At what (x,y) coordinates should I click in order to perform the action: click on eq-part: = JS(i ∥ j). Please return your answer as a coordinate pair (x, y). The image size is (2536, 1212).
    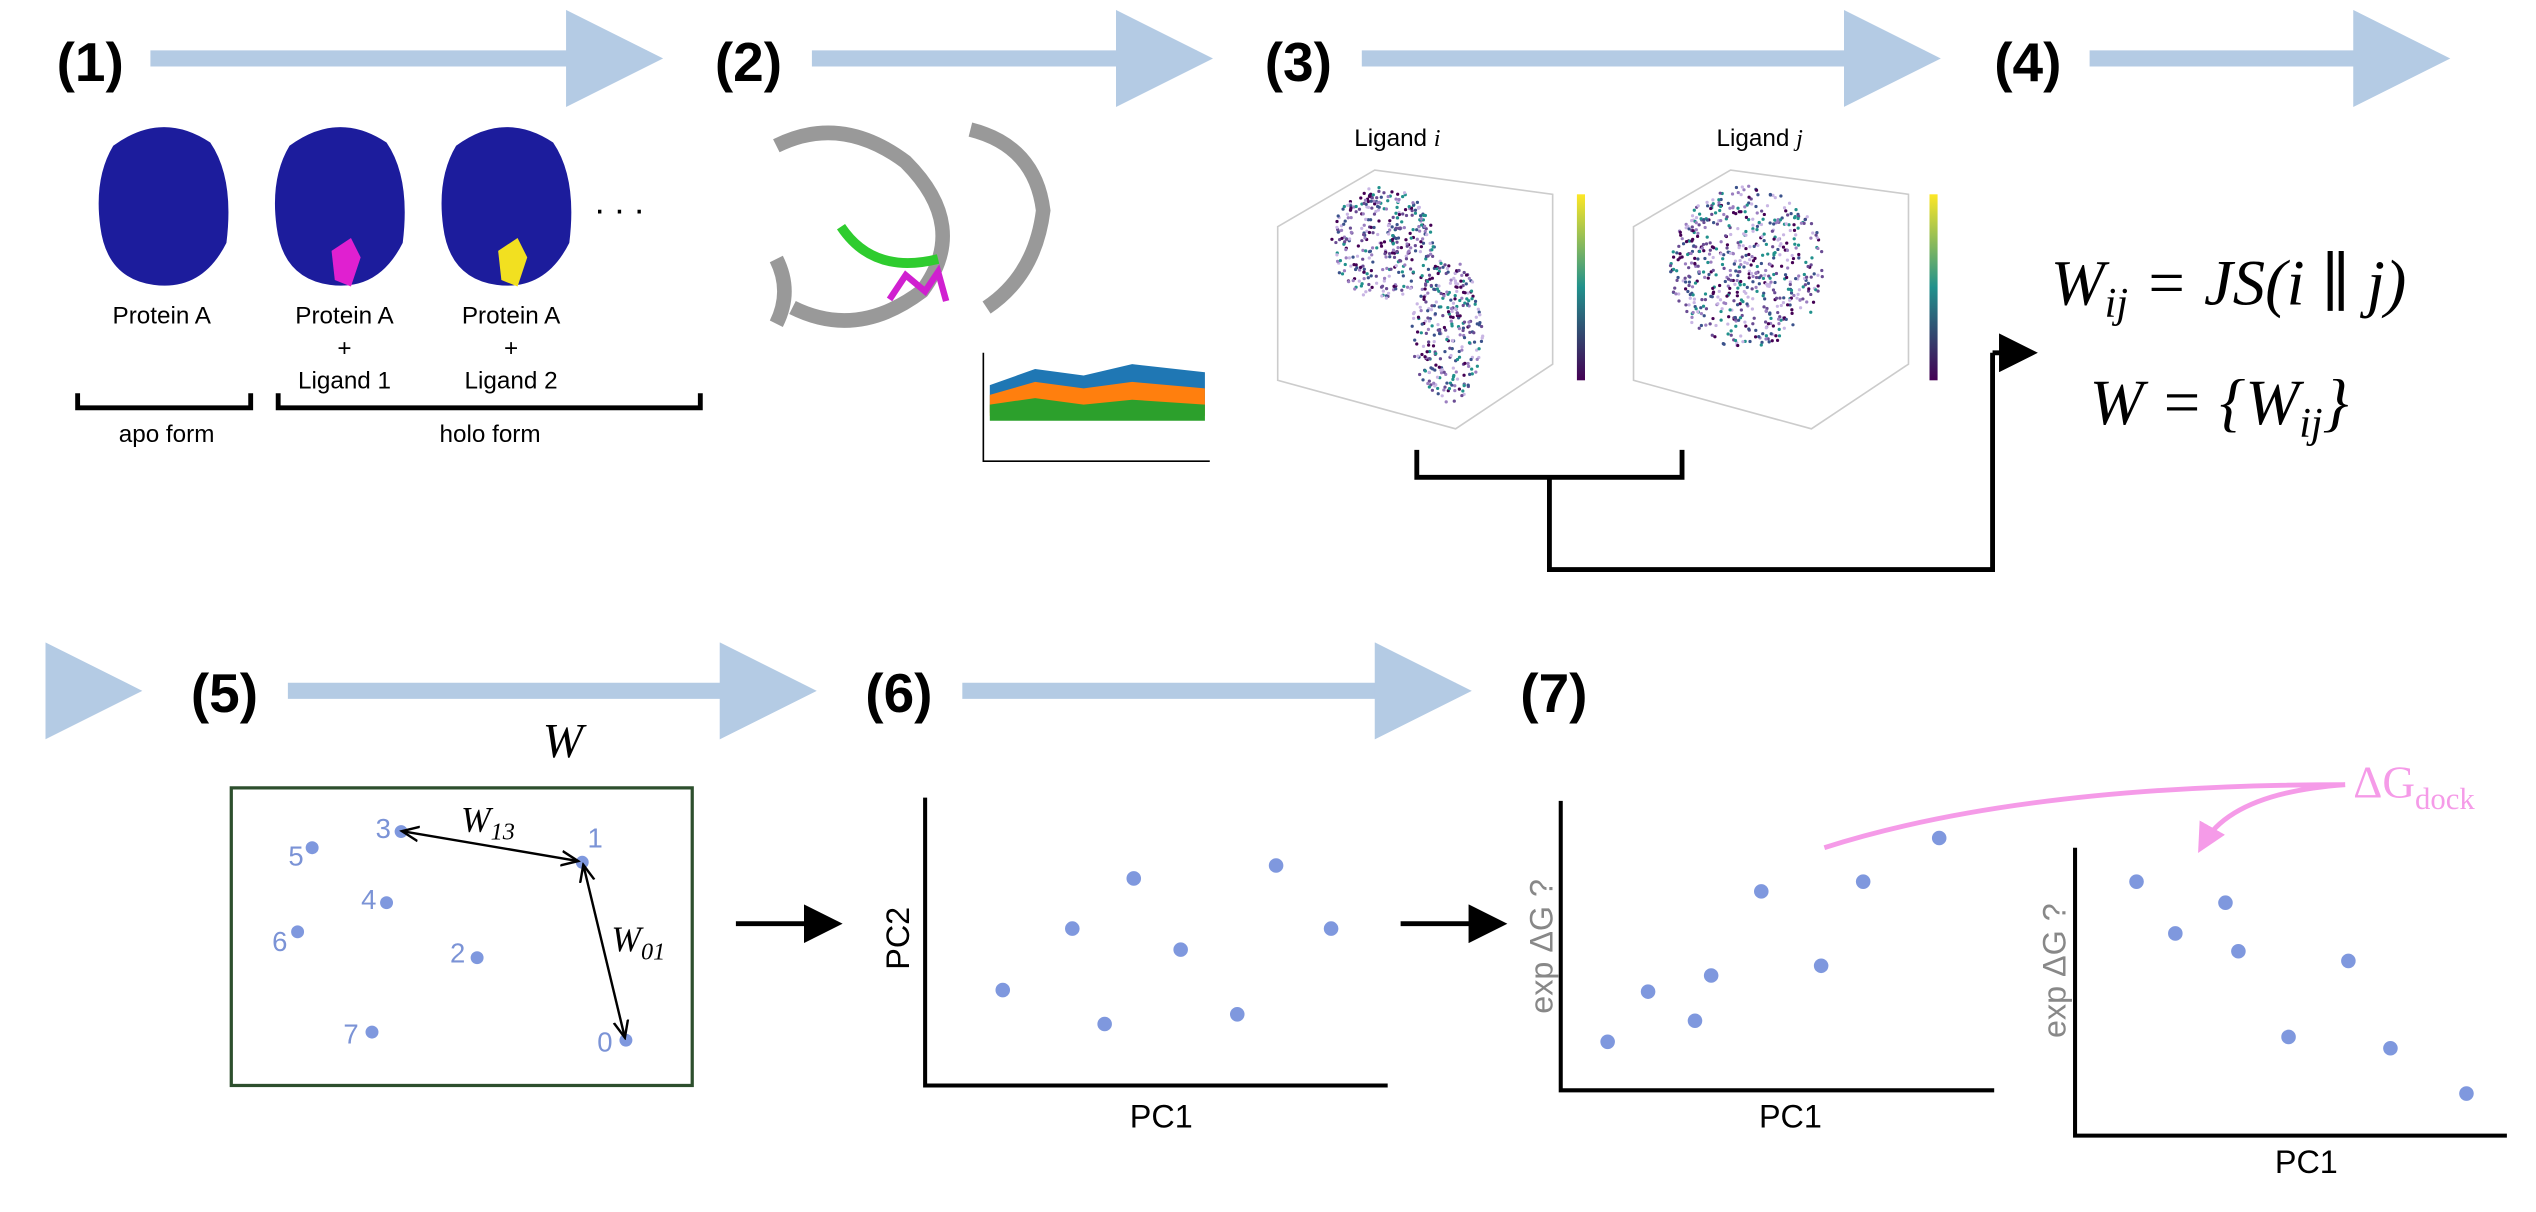
    Looking at the image, I should click on (2267, 282).